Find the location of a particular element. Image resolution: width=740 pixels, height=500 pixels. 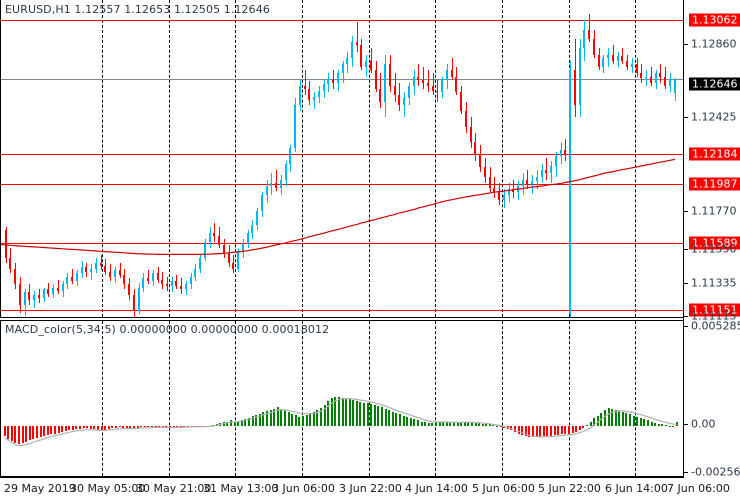

price-level-label: 1.12184 is located at coordinates (714, 154).